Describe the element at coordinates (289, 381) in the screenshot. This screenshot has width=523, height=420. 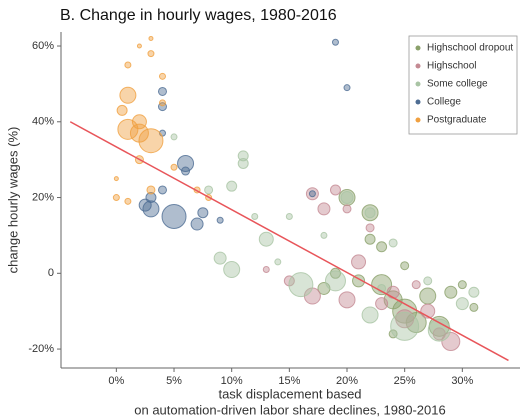
I see `x-tick-label: 15%` at that location.